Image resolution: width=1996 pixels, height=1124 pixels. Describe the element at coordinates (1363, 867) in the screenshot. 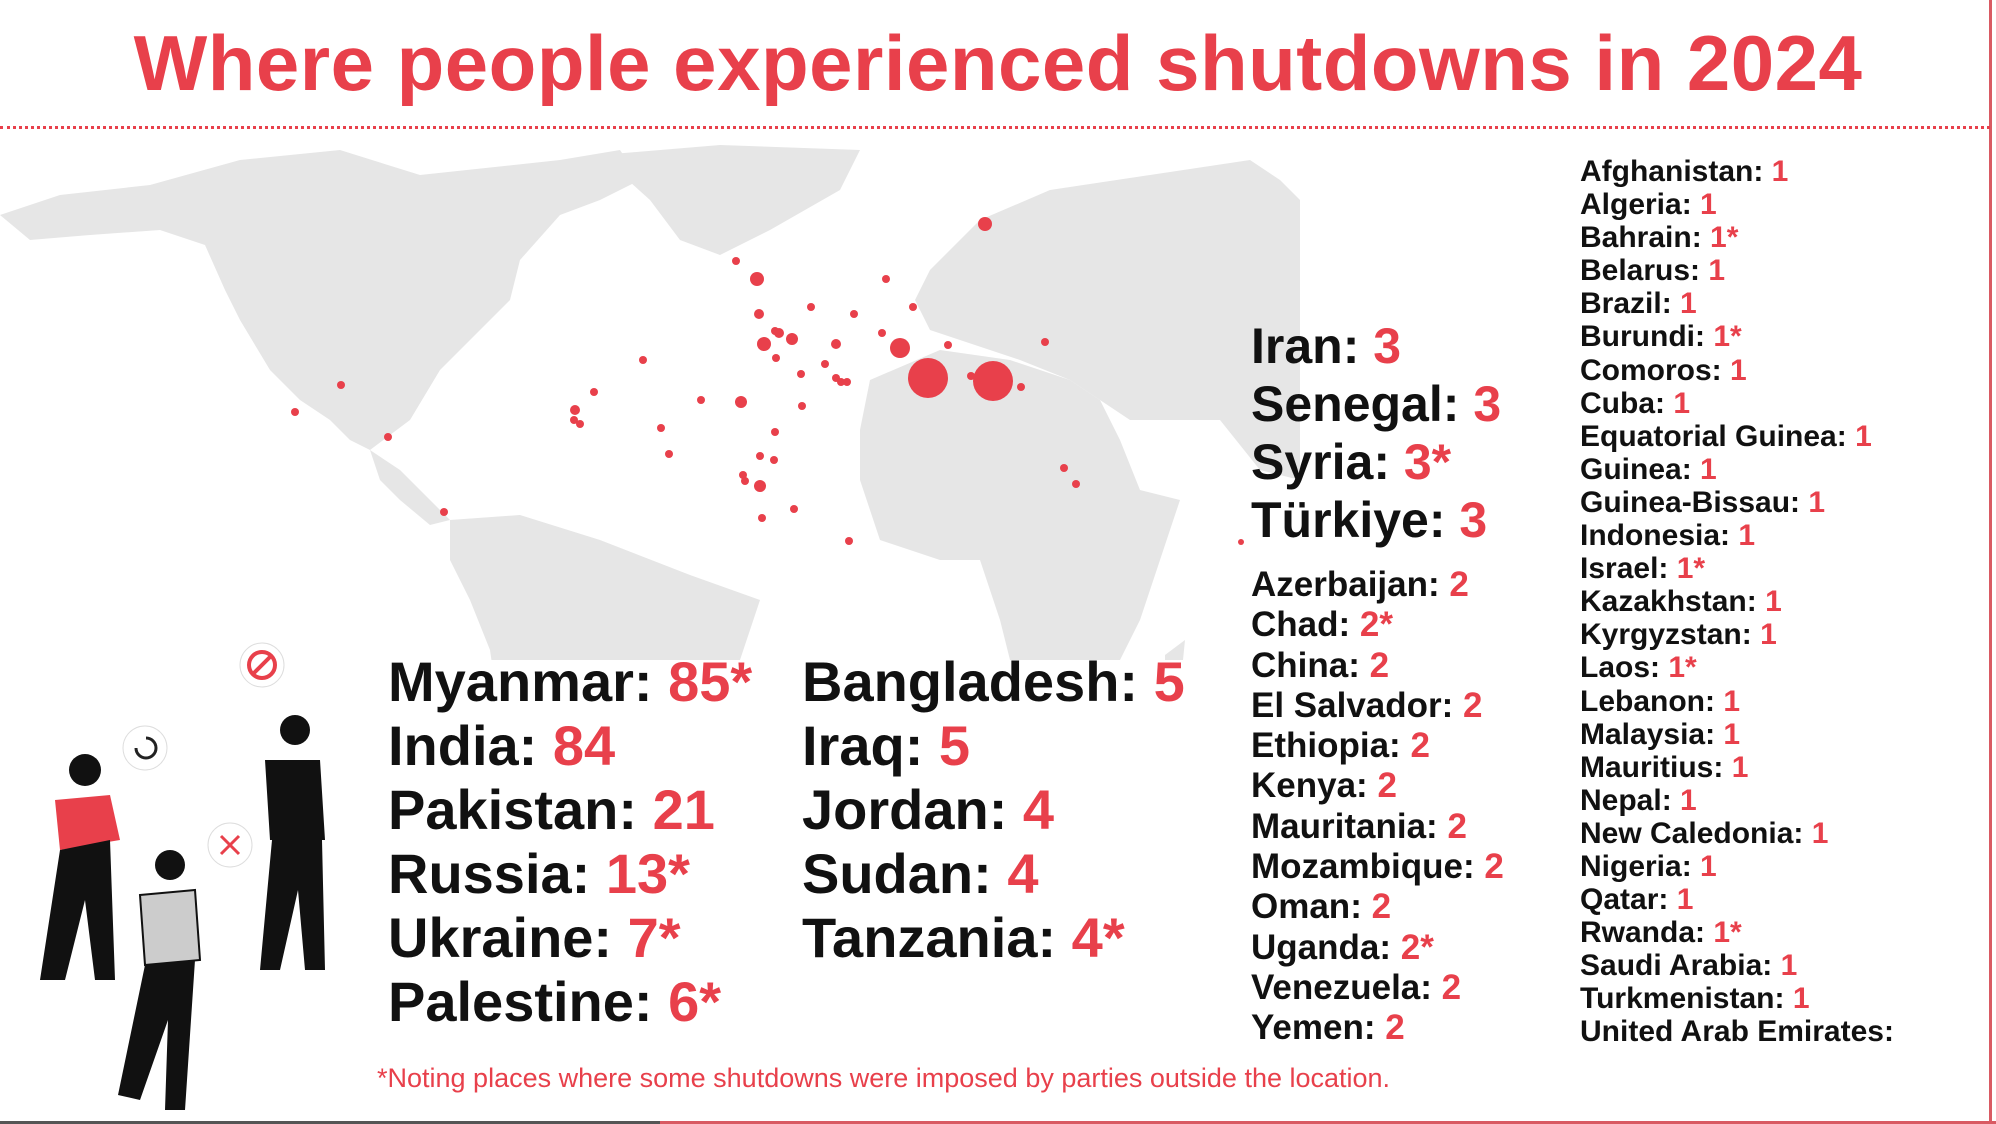

I see `country-name: Mozambique:` at that location.